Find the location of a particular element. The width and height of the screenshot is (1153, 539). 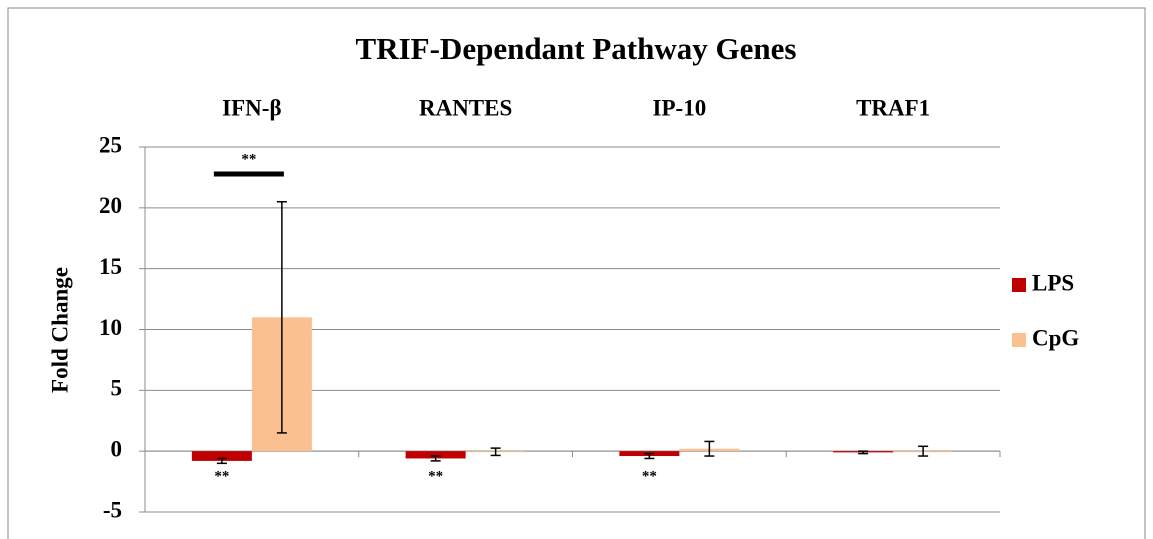

chart-title: TRIF-Dependant Pathway Genes is located at coordinates (576, 48).